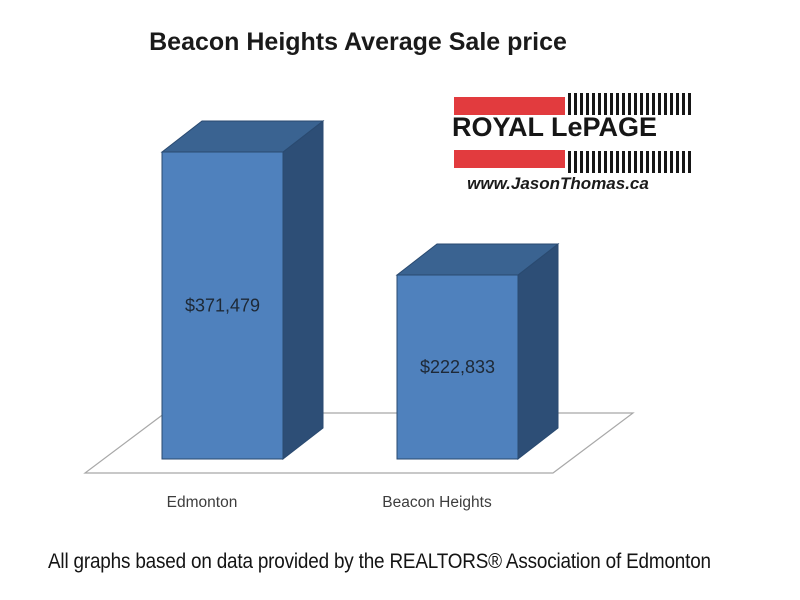  Describe the element at coordinates (437, 502) in the screenshot. I see `category-label-beacon-heights: Beacon Heights` at that location.